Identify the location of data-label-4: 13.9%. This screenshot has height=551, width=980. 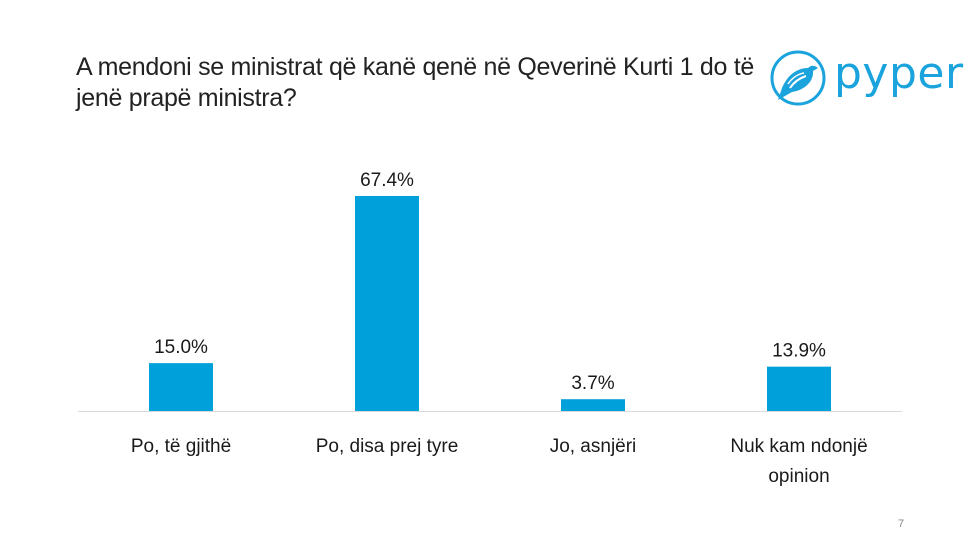
(799, 351).